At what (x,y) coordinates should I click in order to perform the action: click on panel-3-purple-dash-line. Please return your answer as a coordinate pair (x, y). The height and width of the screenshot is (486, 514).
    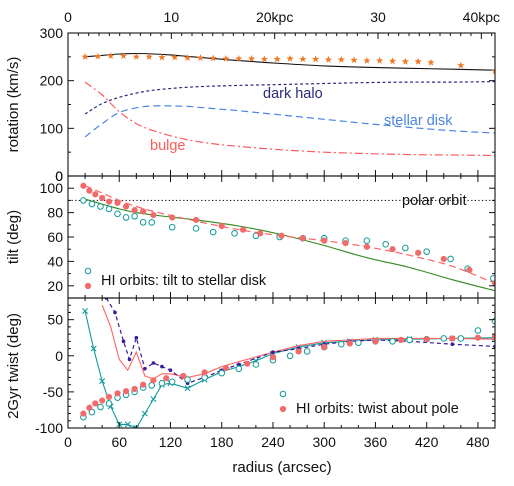
    Looking at the image, I should click on (300, 341).